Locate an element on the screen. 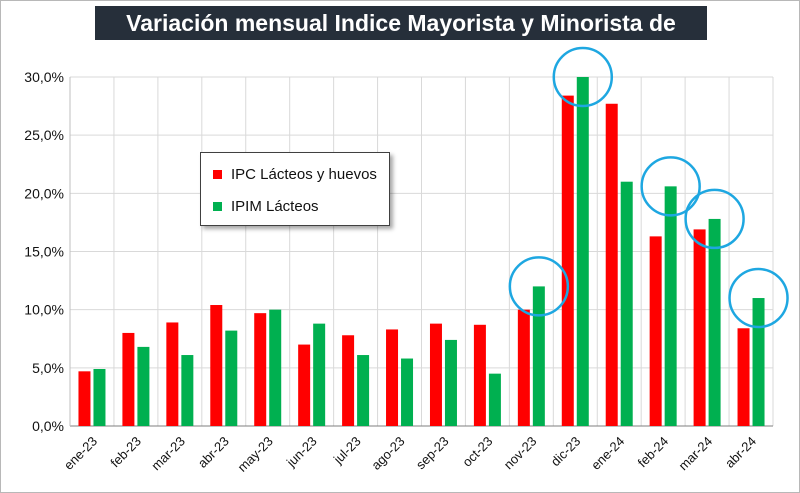  legend-label-ipim: IPIM Lácteos is located at coordinates (275, 206).